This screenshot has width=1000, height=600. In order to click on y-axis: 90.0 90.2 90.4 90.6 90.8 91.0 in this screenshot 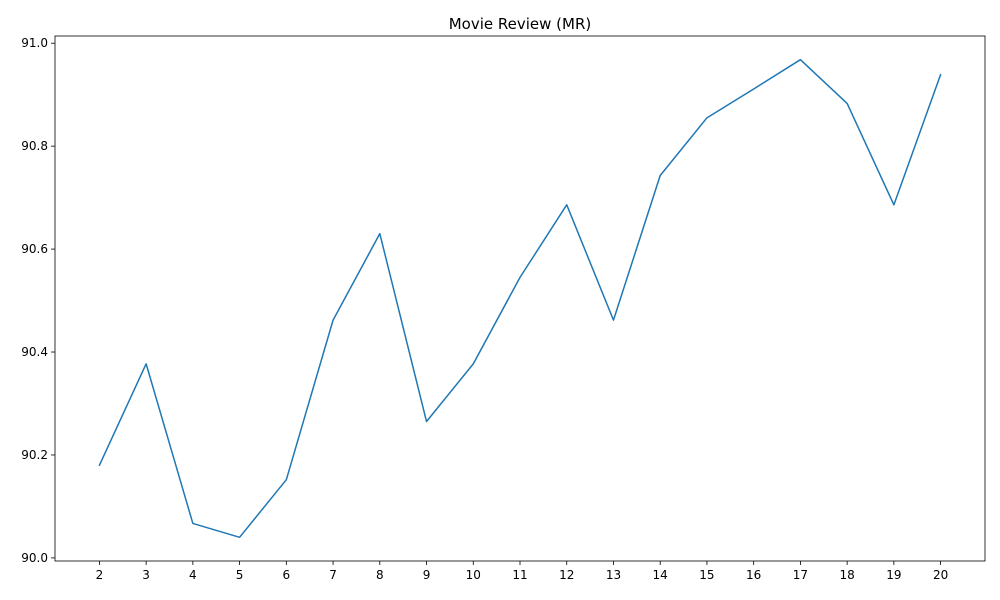, I will do `click(38, 300)`.